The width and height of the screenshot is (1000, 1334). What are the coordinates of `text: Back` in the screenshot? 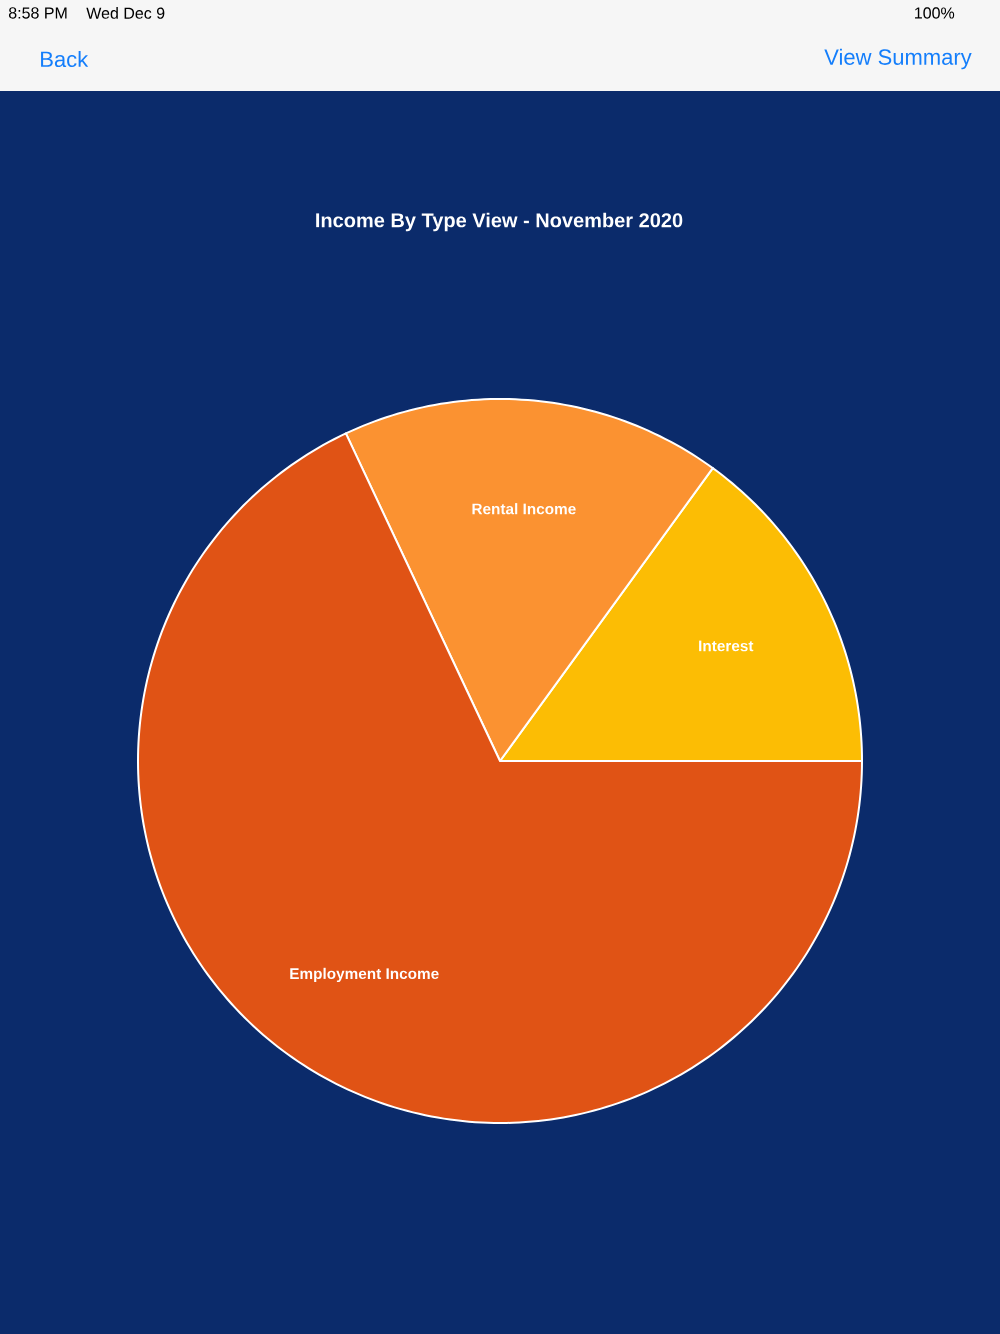 It's located at (65, 59).